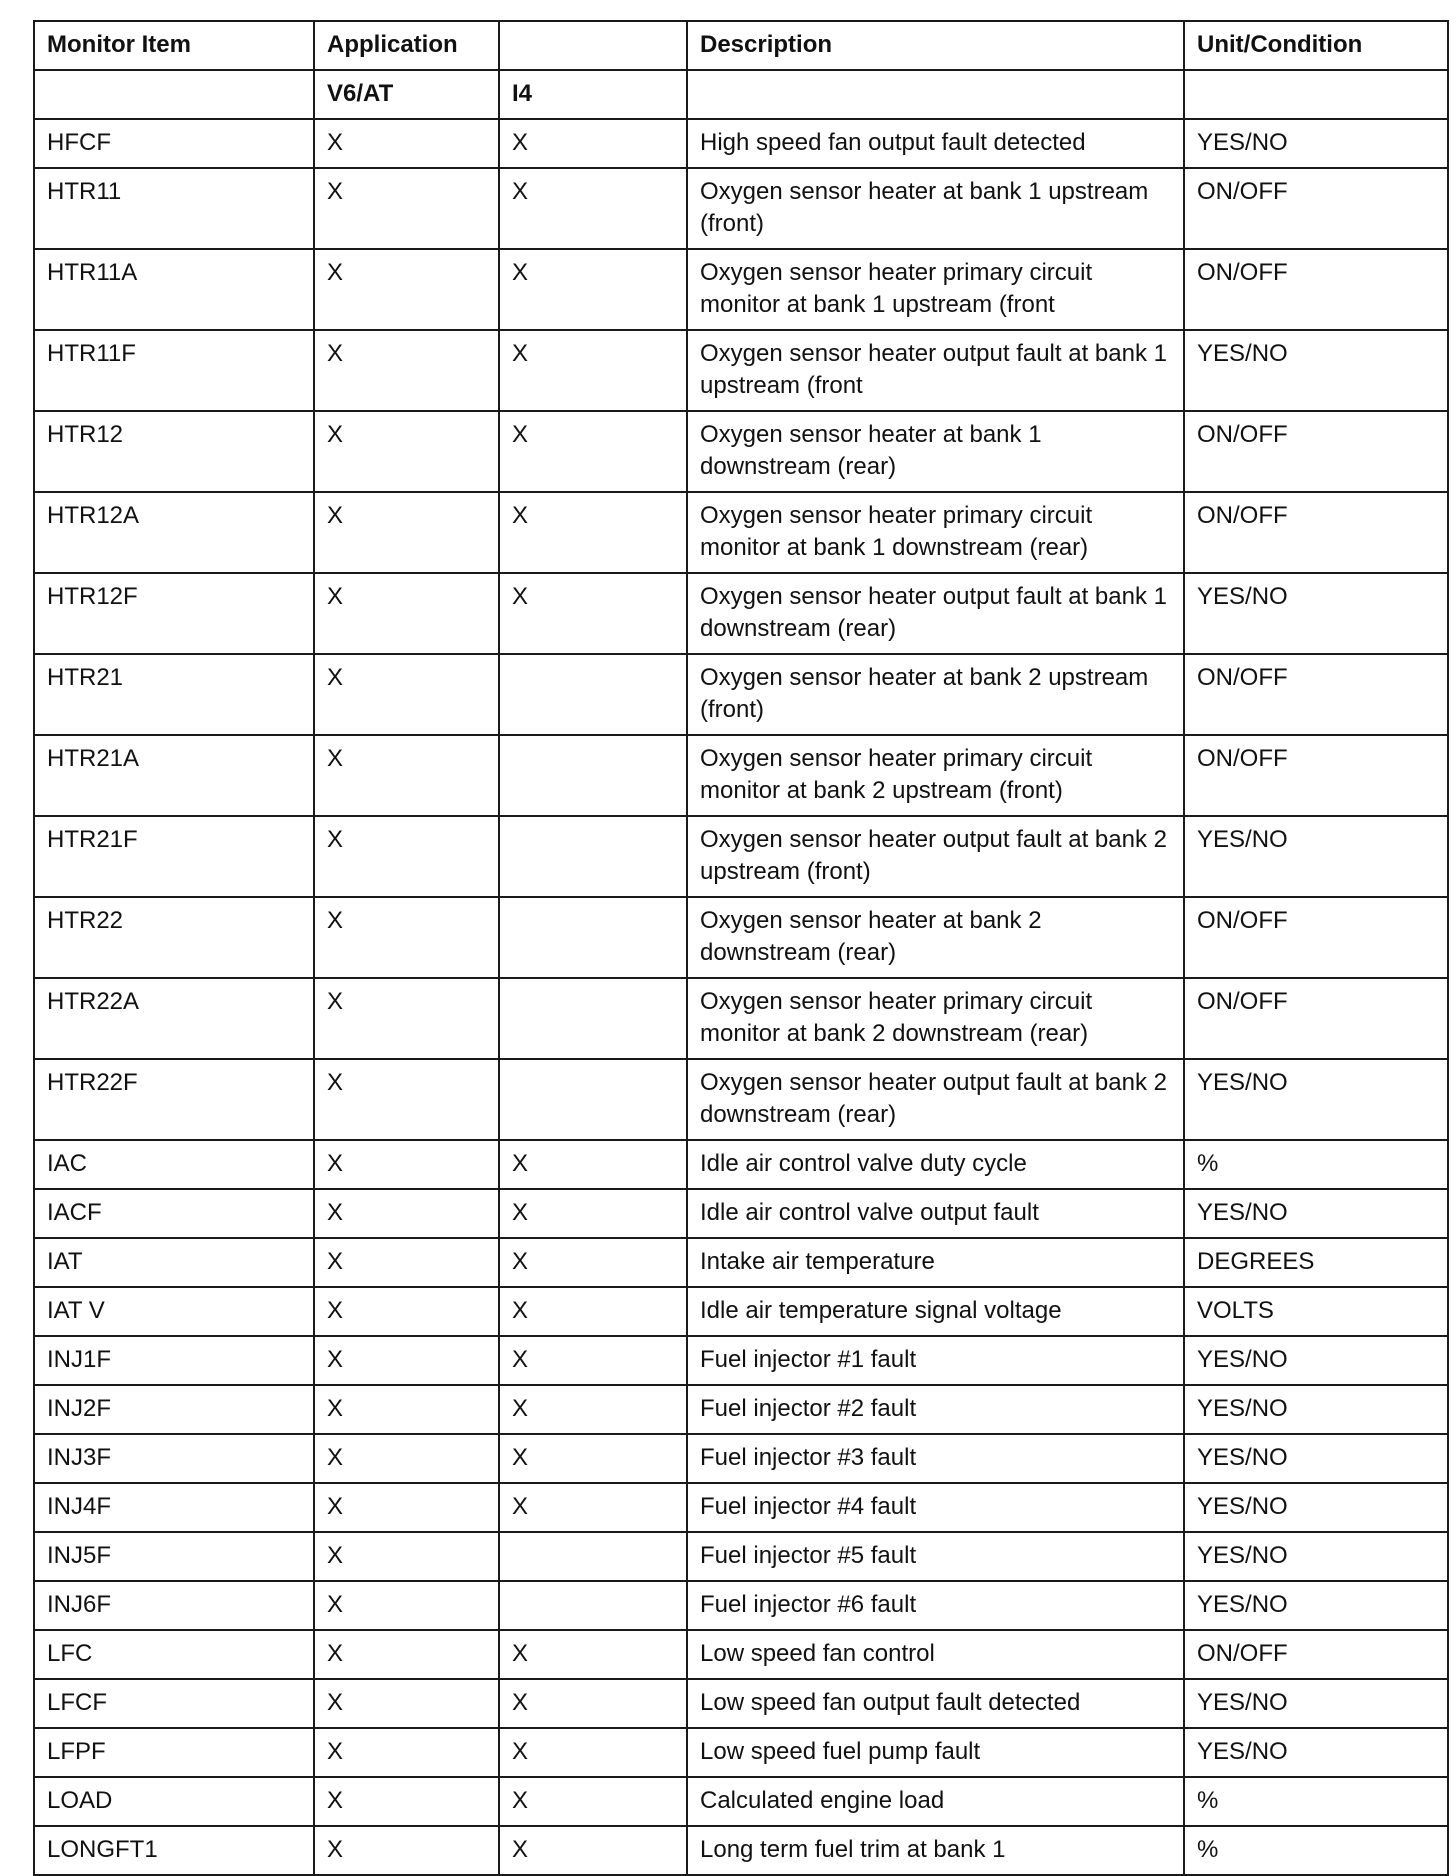  What do you see at coordinates (174, 1164) in the screenshot?
I see `monitor-item-cell: IAC` at bounding box center [174, 1164].